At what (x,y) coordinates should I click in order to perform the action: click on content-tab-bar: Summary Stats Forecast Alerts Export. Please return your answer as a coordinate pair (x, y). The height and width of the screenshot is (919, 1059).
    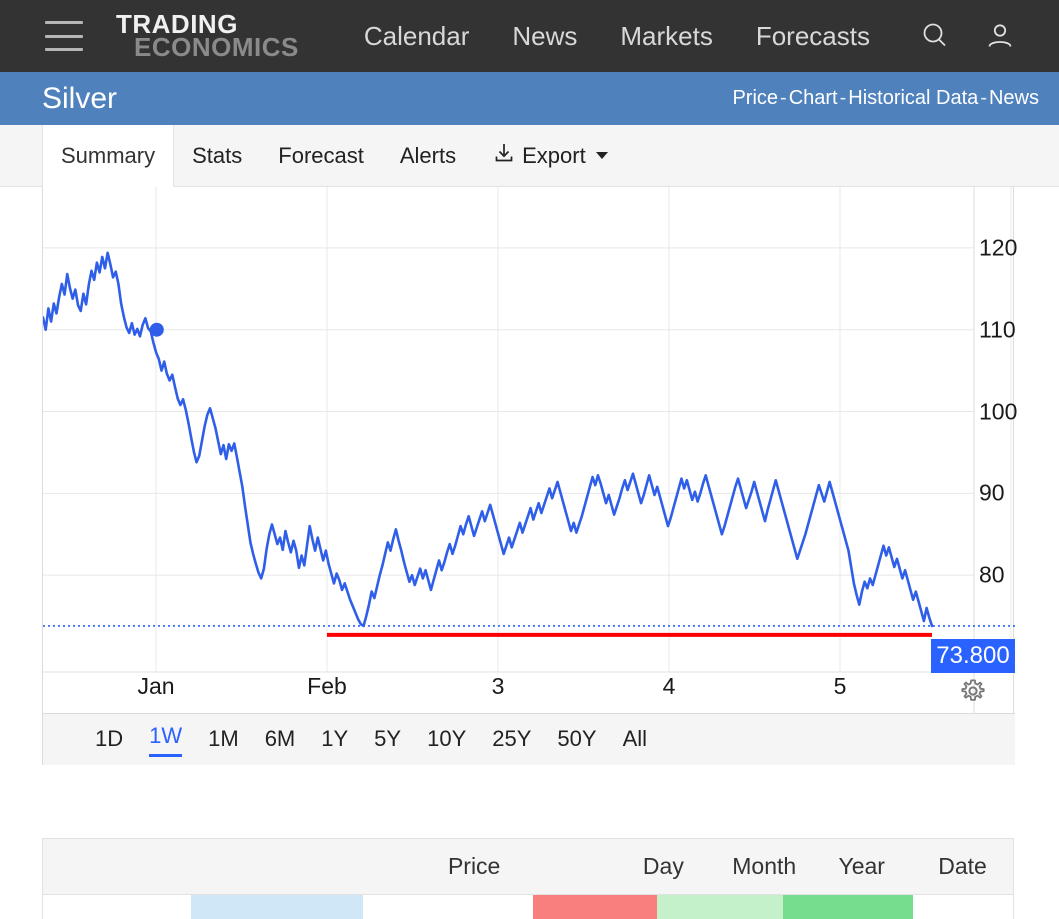
    Looking at the image, I should click on (529, 156).